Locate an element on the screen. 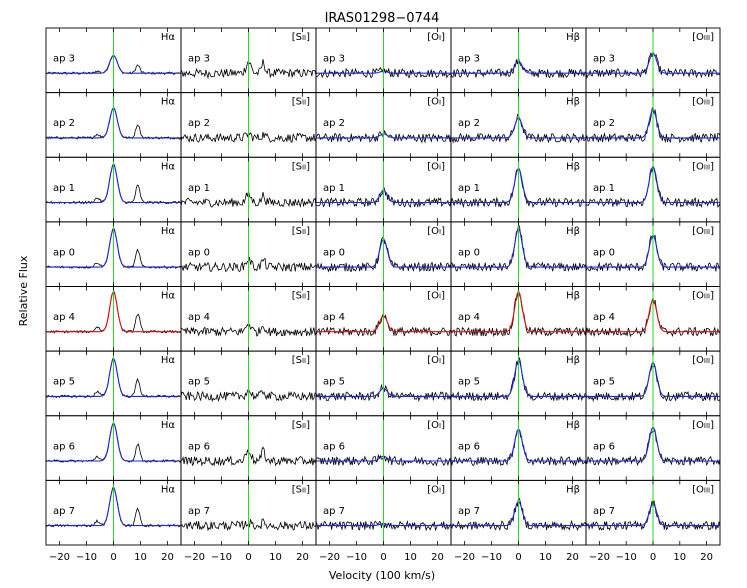 The width and height of the screenshot is (747, 588). chart-title: IRAS01298−0744 is located at coordinates (382, 18).